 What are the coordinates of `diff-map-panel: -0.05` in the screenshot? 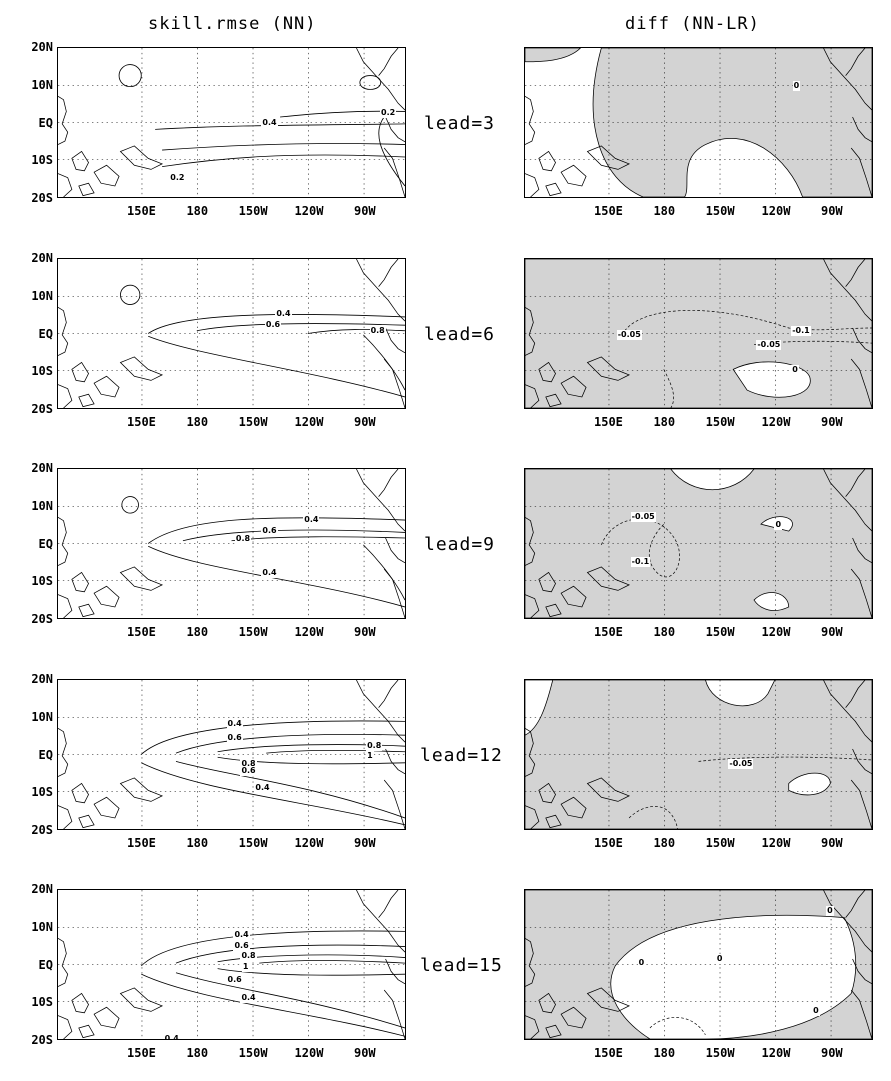 It's located at (698, 754).